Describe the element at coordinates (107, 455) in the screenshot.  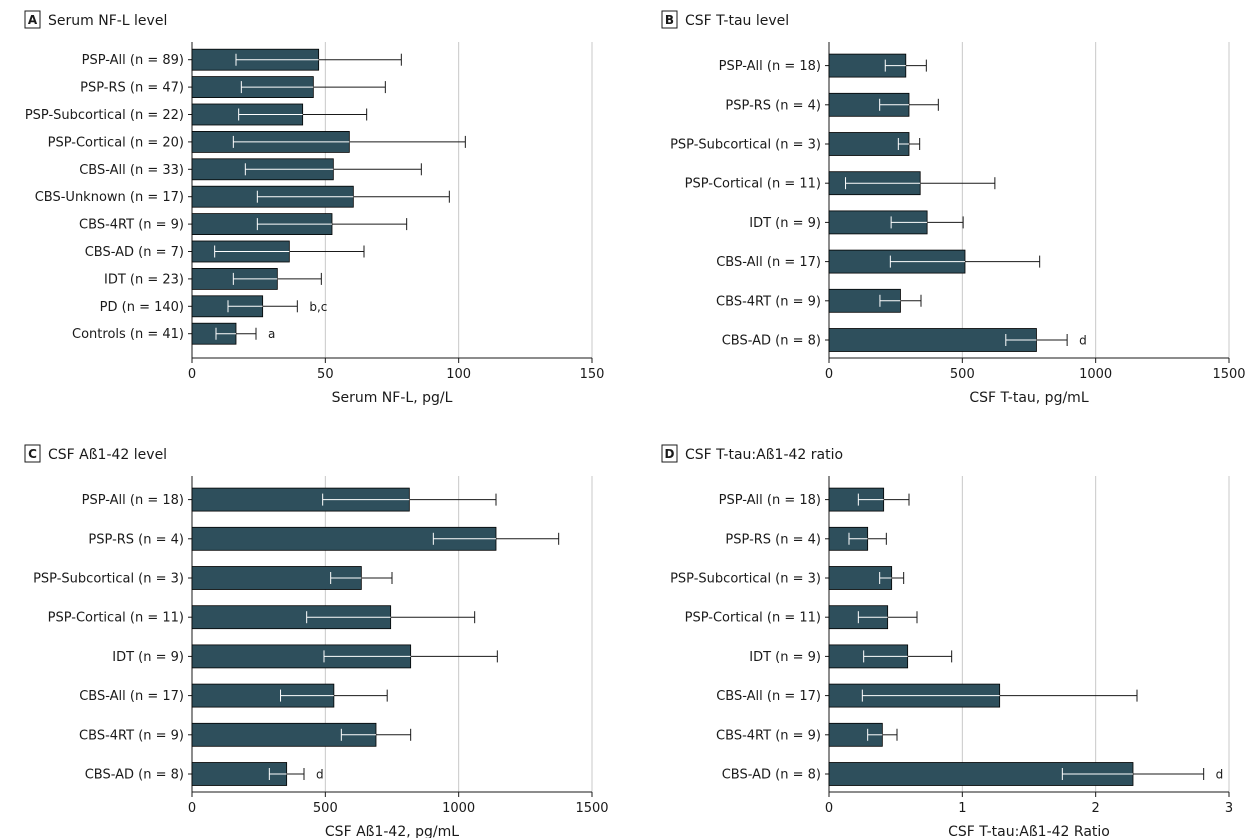
I see `panel-title: CSF Aß1-42 level` at that location.